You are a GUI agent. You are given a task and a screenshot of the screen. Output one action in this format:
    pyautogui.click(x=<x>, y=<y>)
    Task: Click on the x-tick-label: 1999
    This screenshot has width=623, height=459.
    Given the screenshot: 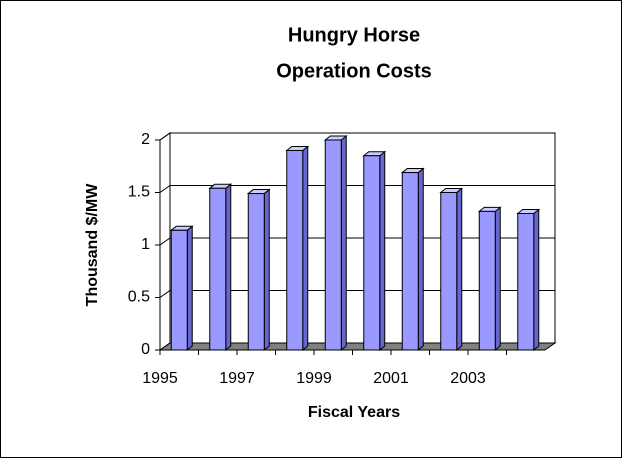 What is the action you would take?
    pyautogui.click(x=314, y=378)
    